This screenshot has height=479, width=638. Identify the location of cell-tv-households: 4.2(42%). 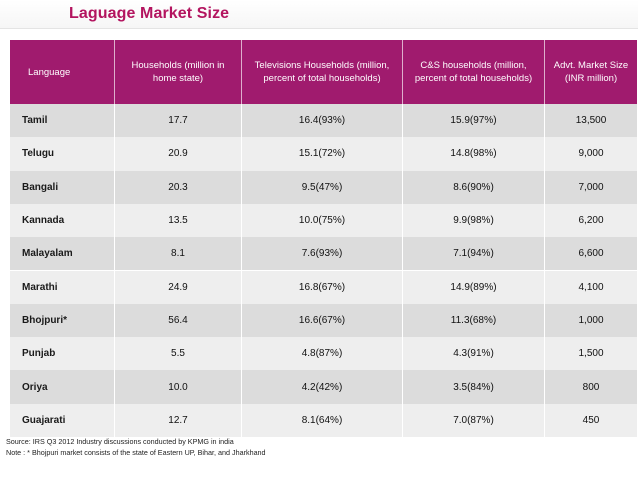
(322, 387).